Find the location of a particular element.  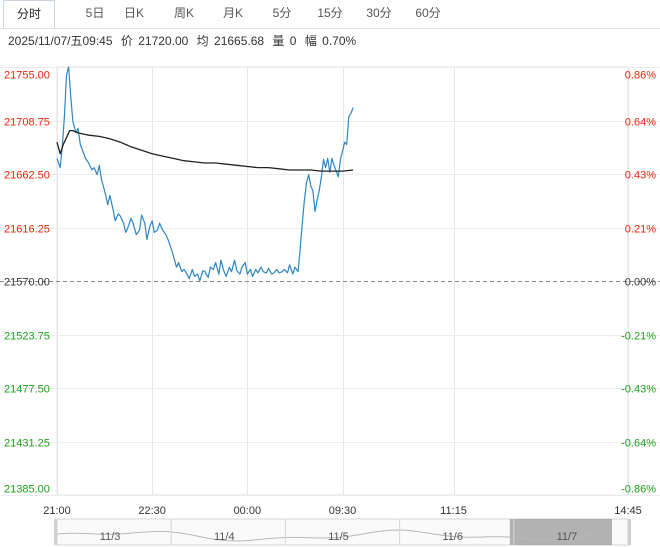

y-tick-label: 21431.25 is located at coordinates (27, 444).